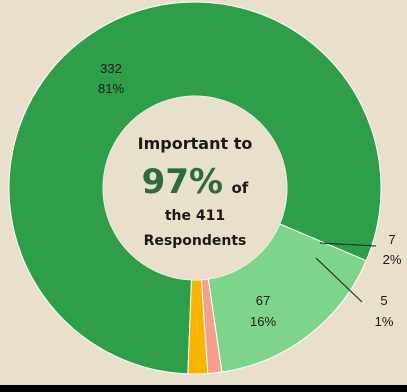 The height and width of the screenshot is (392, 407). What do you see at coordinates (111, 68) in the screenshot?
I see `slice-label-count-1: 332` at bounding box center [111, 68].